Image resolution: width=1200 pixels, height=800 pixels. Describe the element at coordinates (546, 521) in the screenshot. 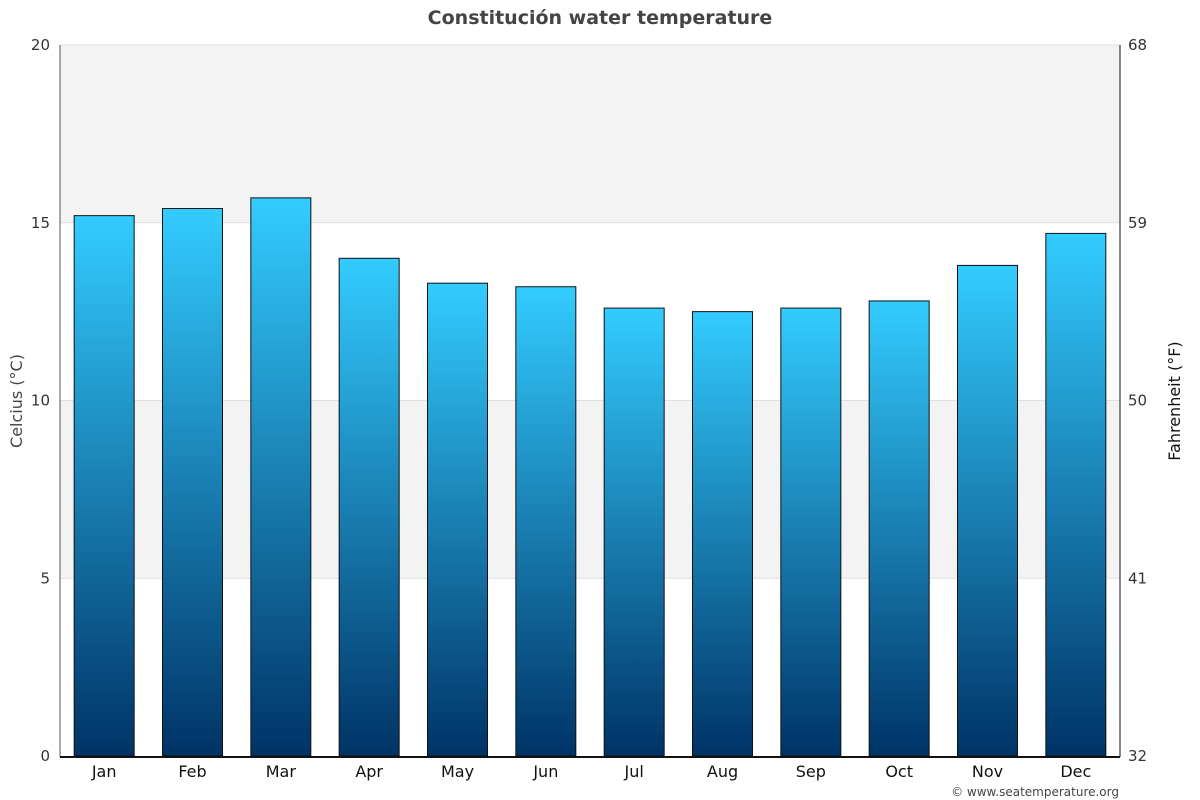

I see `bar-jun` at that location.